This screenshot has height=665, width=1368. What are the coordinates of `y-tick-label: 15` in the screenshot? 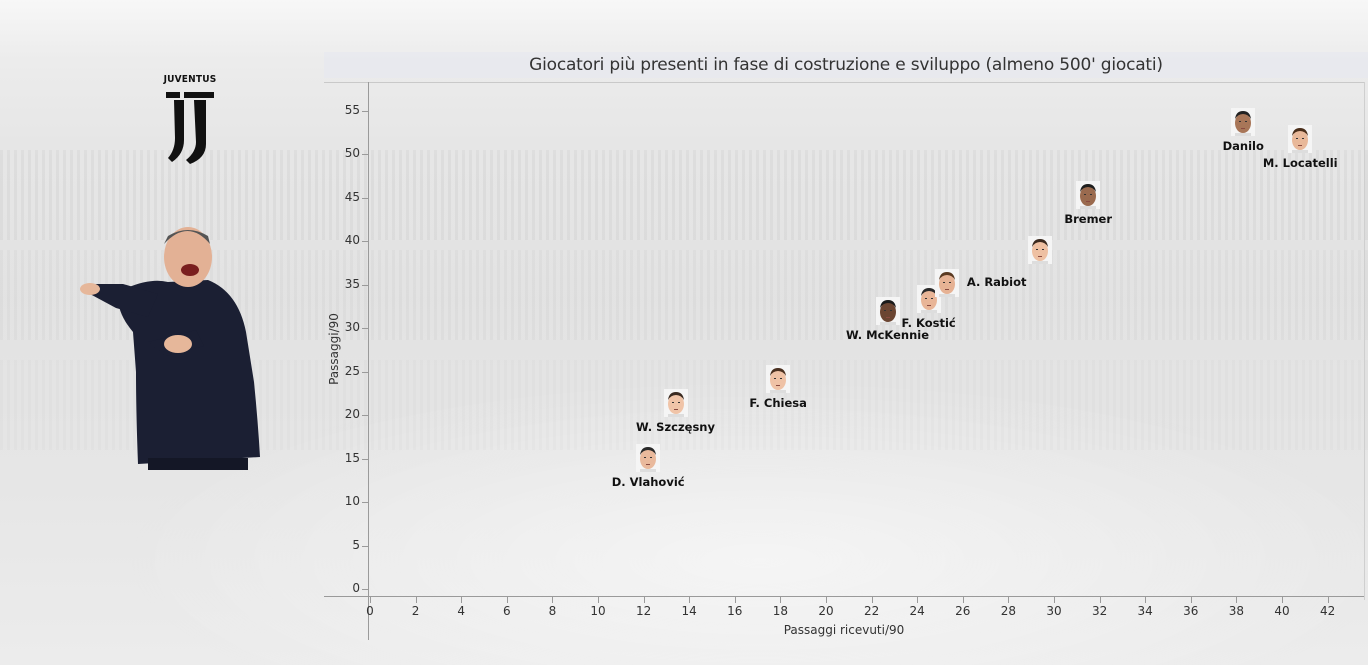 It's located at (352, 457).